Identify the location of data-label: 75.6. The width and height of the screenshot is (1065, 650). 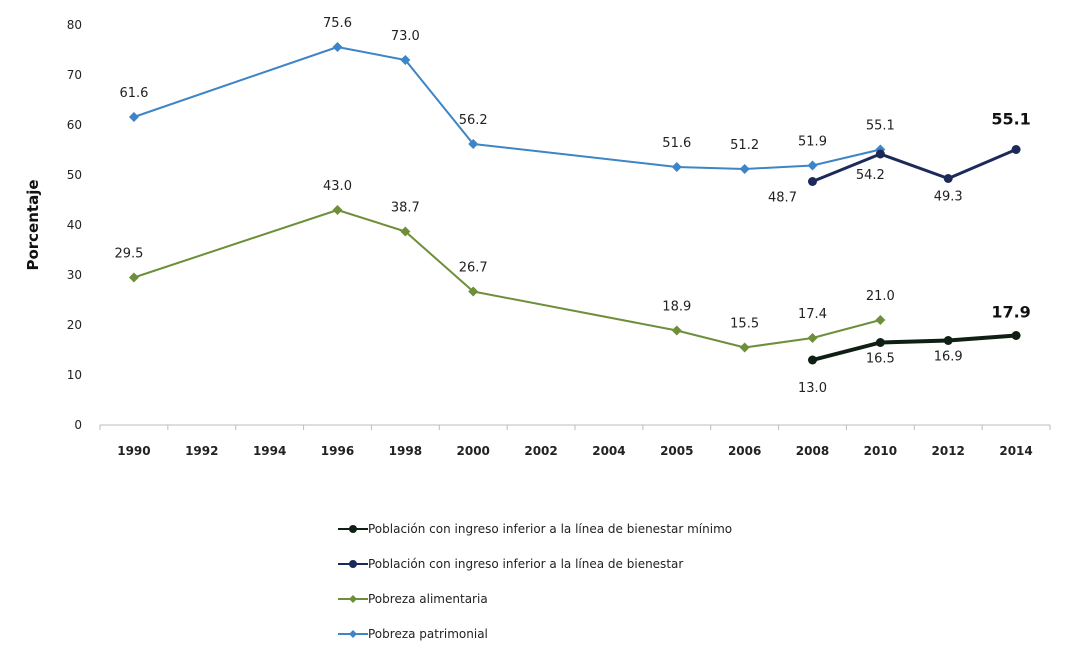
(337, 23).